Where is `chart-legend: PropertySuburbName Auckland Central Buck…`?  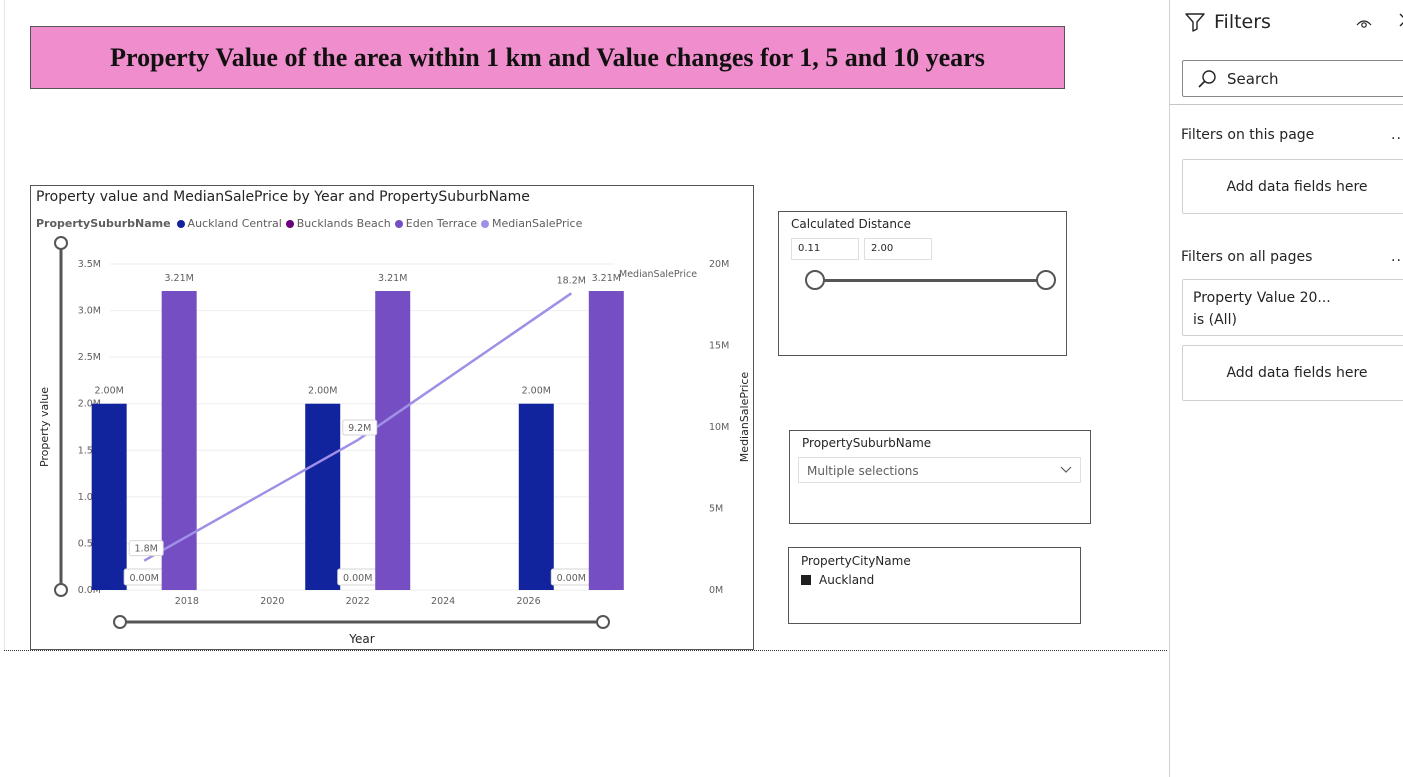
chart-legend: PropertySuburbName Auckland Central Buck… is located at coordinates (311, 223).